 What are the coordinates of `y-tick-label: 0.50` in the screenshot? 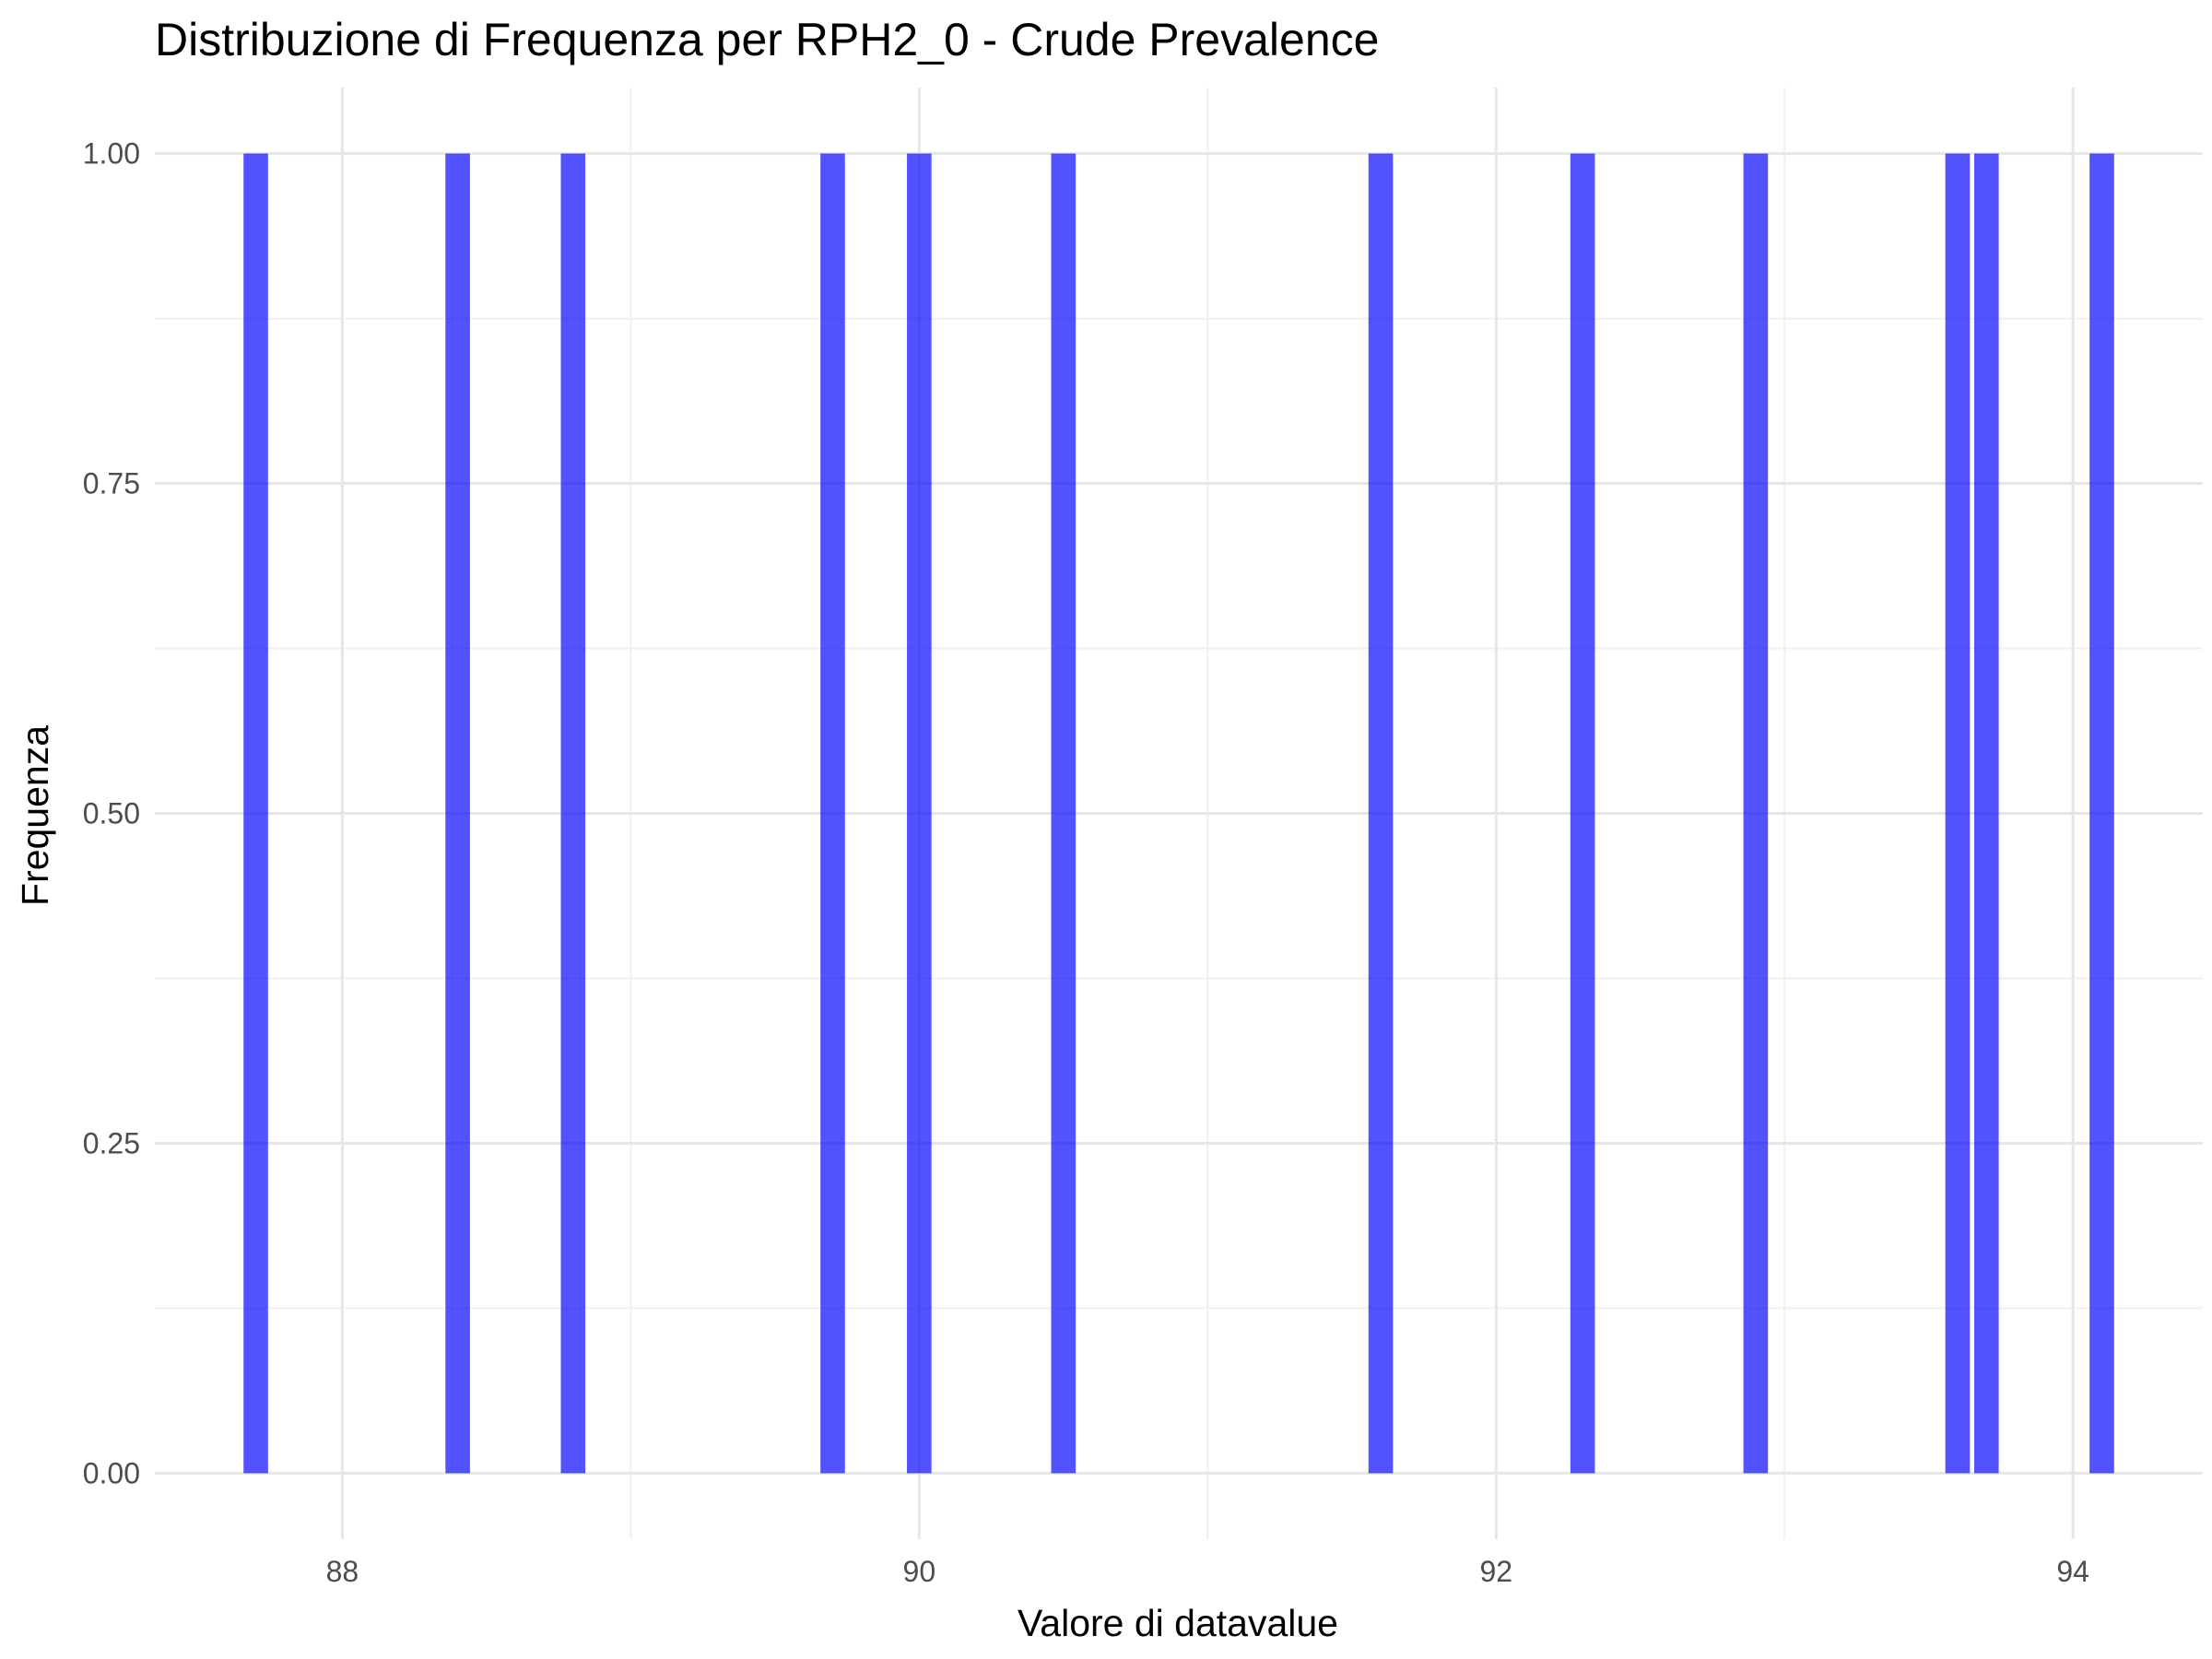 It's located at (111, 813).